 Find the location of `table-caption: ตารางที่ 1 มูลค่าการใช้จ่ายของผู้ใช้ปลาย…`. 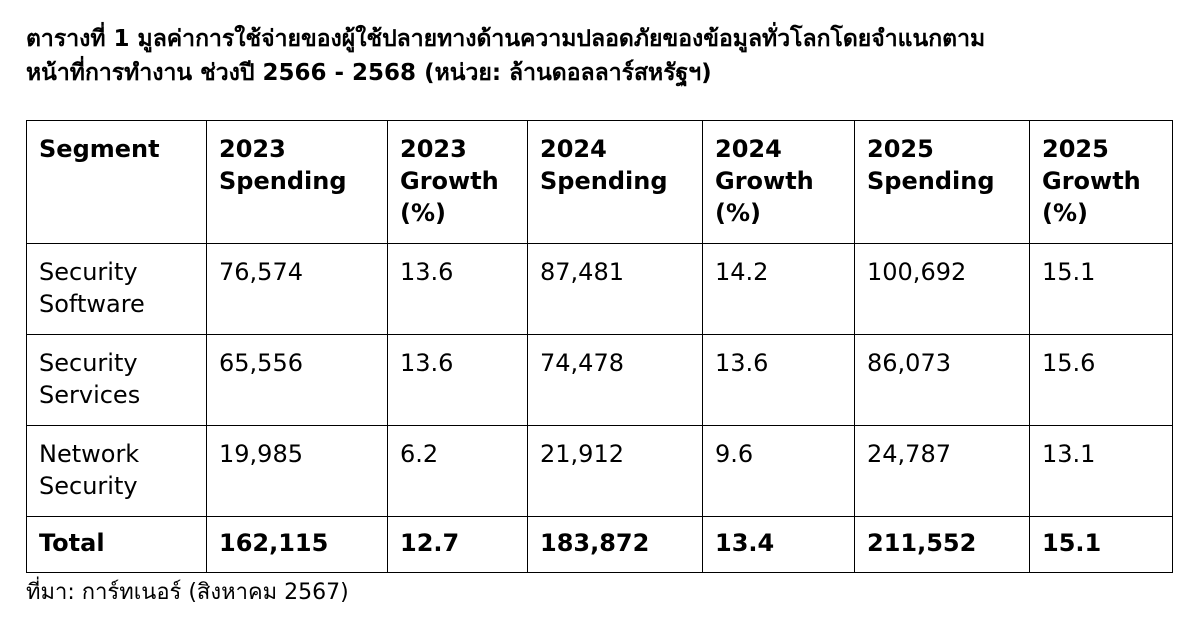

table-caption: ตารางที่ 1 มูลค่าการใช้จ่ายของผู้ใช้ปลาย… is located at coordinates (606, 56).